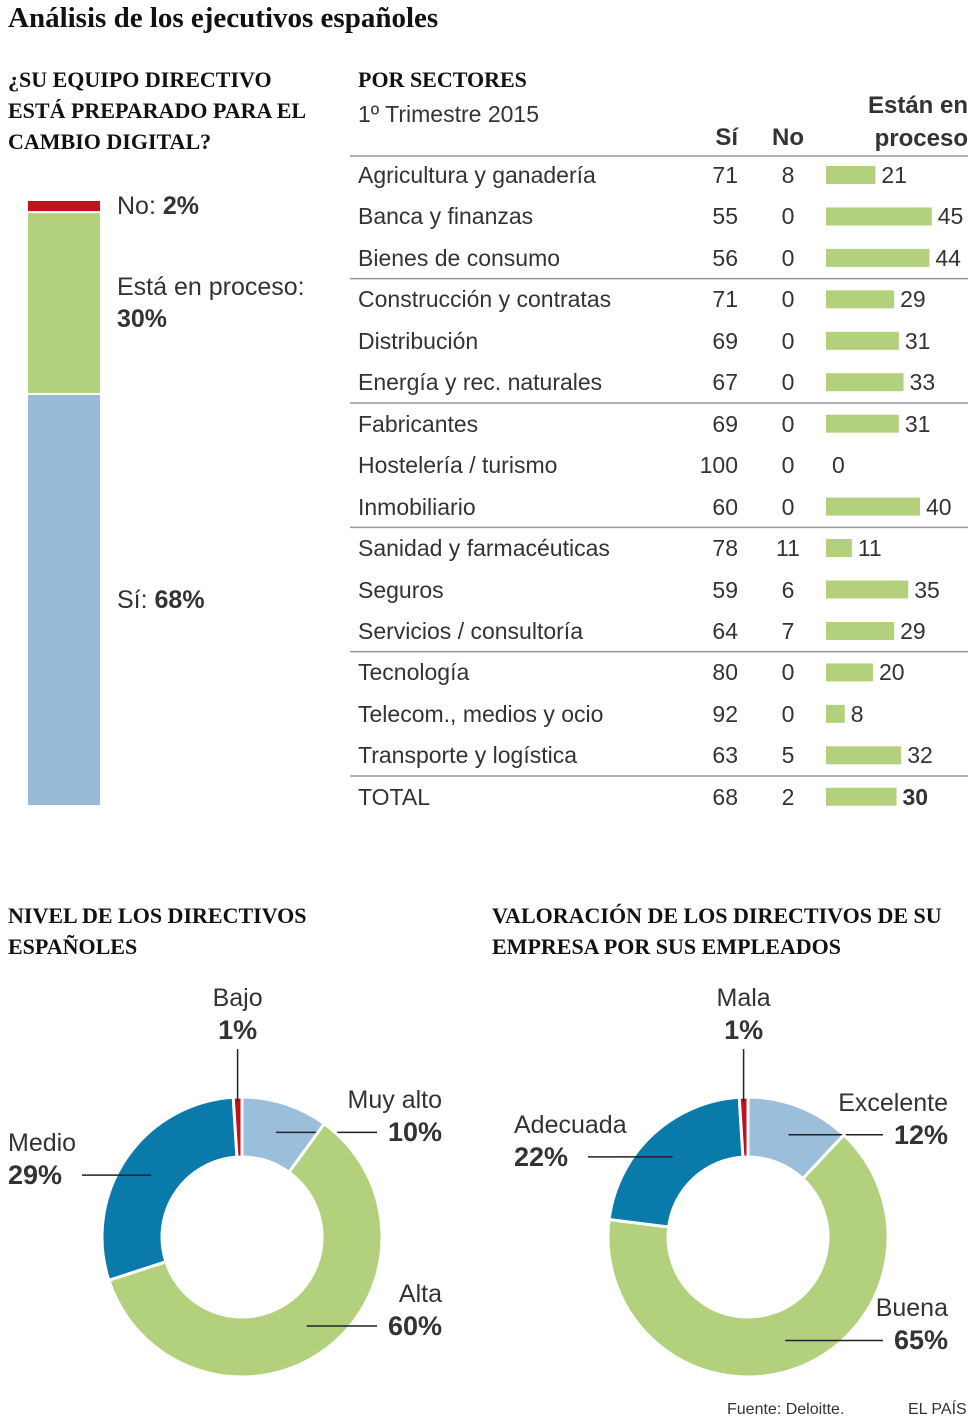 This screenshot has width=980, height=1427. What do you see at coordinates (725, 713) in the screenshot?
I see `si-value: 92` at bounding box center [725, 713].